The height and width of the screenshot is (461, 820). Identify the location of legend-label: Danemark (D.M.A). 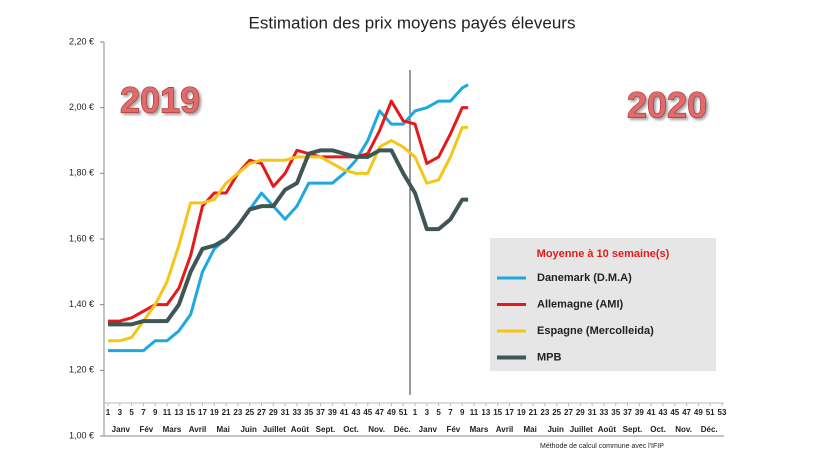
(584, 278).